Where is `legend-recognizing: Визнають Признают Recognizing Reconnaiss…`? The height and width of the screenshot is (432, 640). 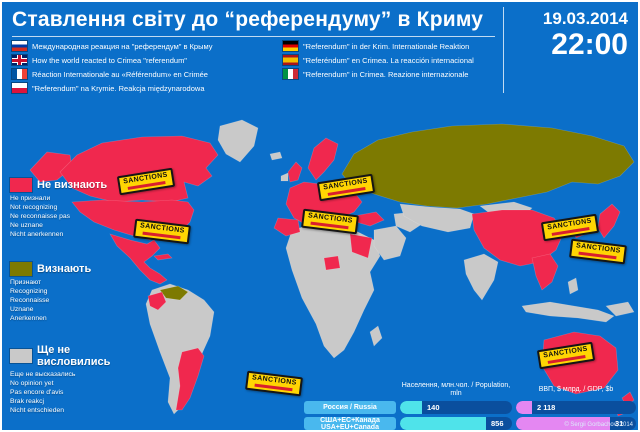
legend-recognizing: Визнають Признают Recognizing Reconnaiss… is located at coordinates (69, 292).